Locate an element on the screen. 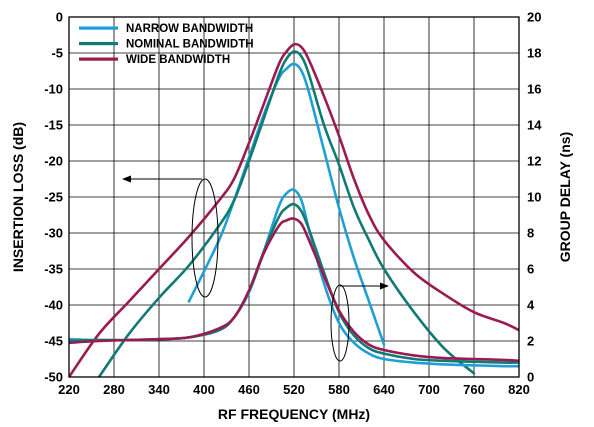 The width and height of the screenshot is (594, 427). legend-swatch-narrow-bandwidth is located at coordinates (98, 28).